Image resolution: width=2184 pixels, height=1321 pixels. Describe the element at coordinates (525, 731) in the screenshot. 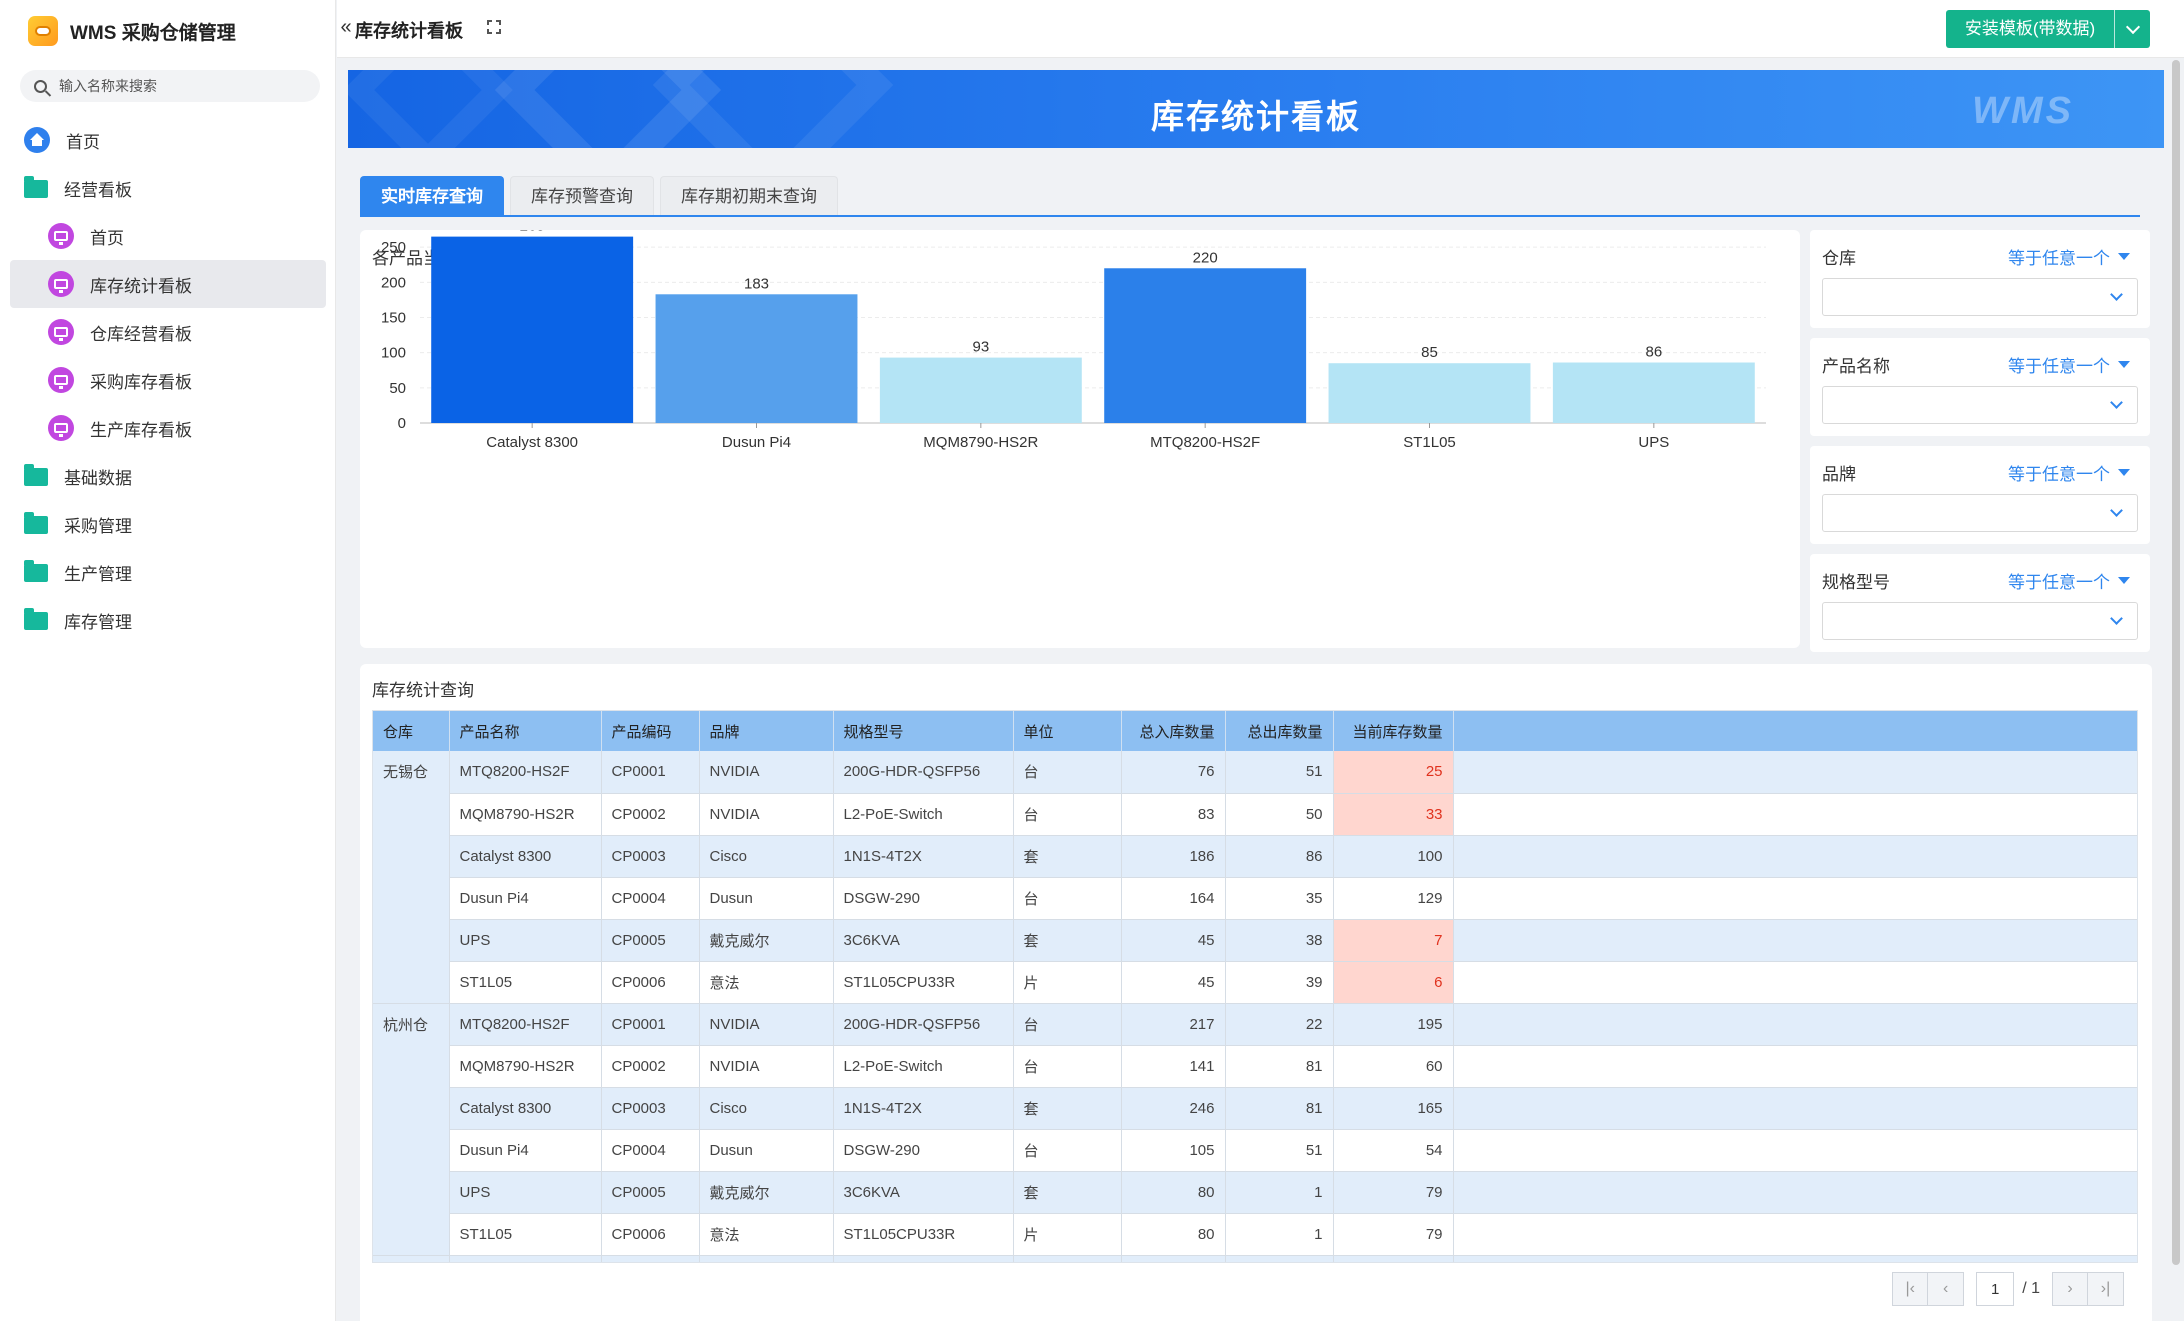

I see `column-header: 产品名称` at that location.